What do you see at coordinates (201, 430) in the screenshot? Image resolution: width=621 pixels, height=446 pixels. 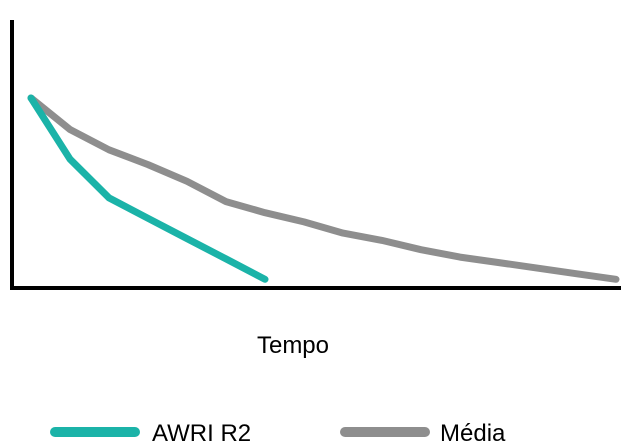 I see `legend-label-awri-r2: AWRI R2` at bounding box center [201, 430].